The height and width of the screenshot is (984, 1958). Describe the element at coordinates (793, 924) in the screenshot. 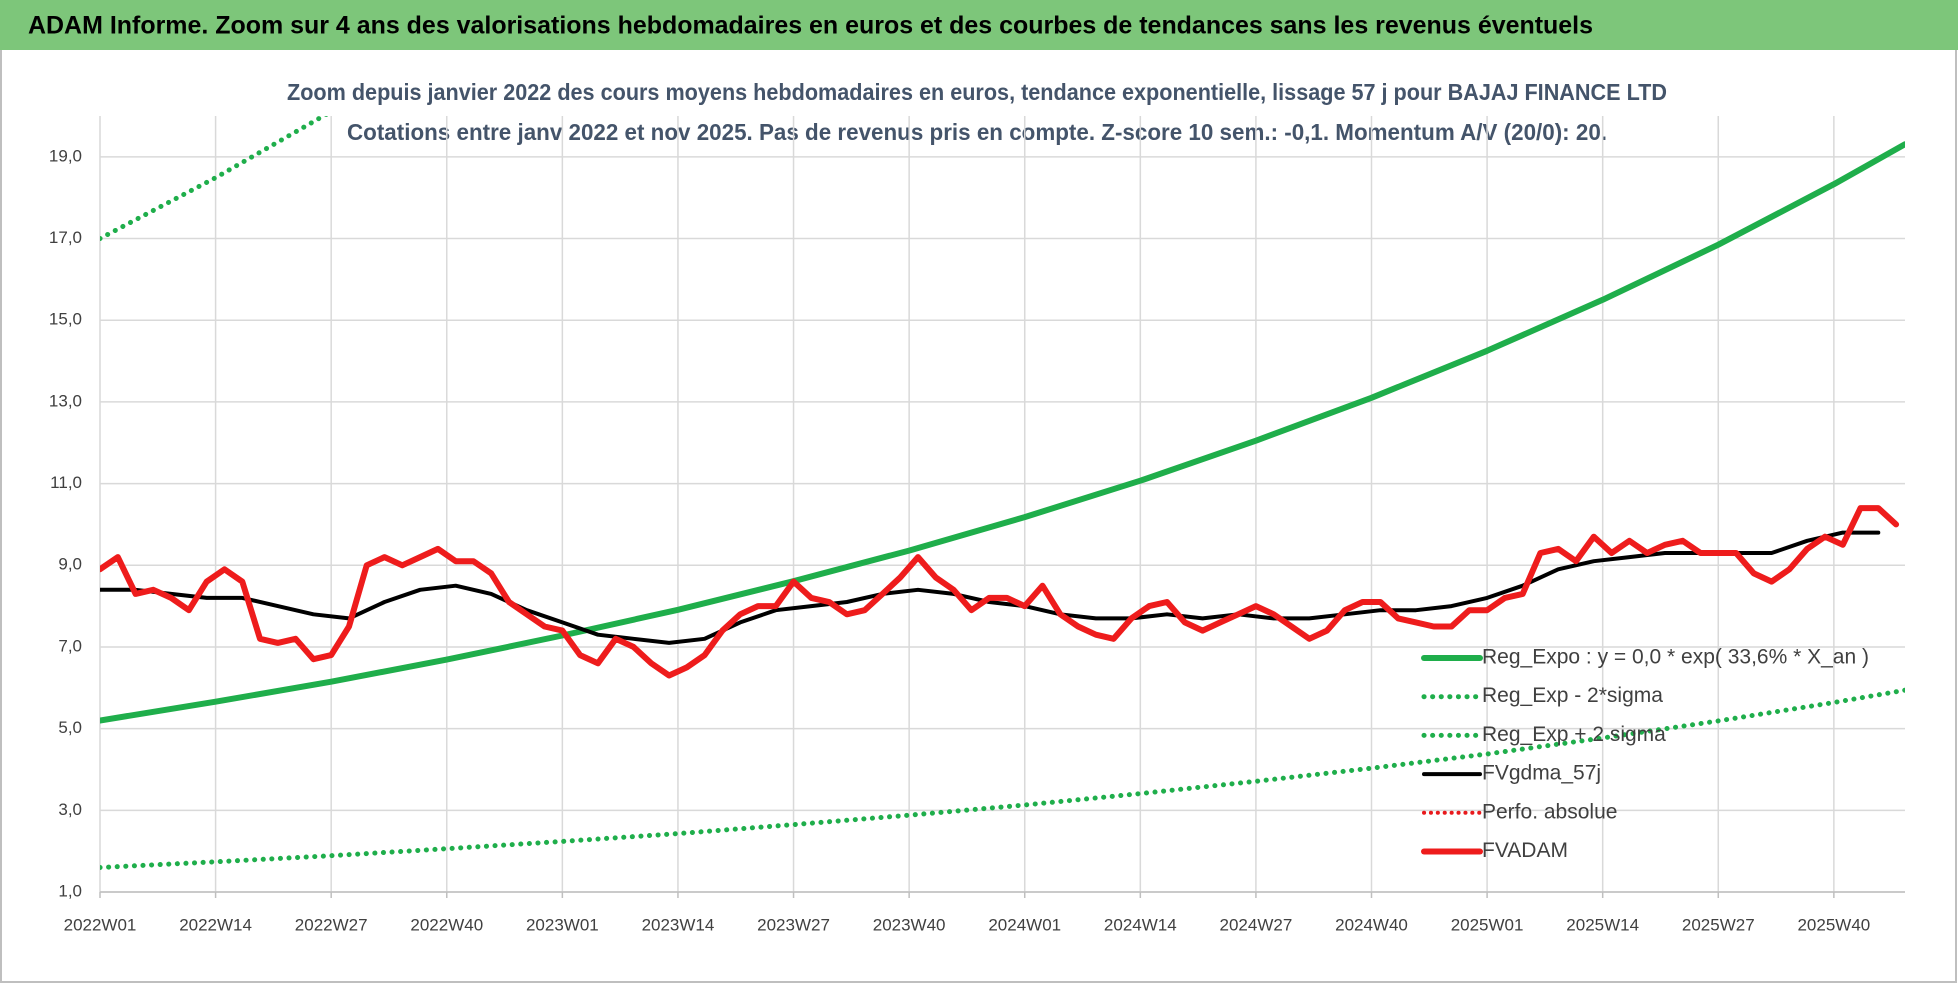

I see `x-tick-label: 2023W27` at that location.